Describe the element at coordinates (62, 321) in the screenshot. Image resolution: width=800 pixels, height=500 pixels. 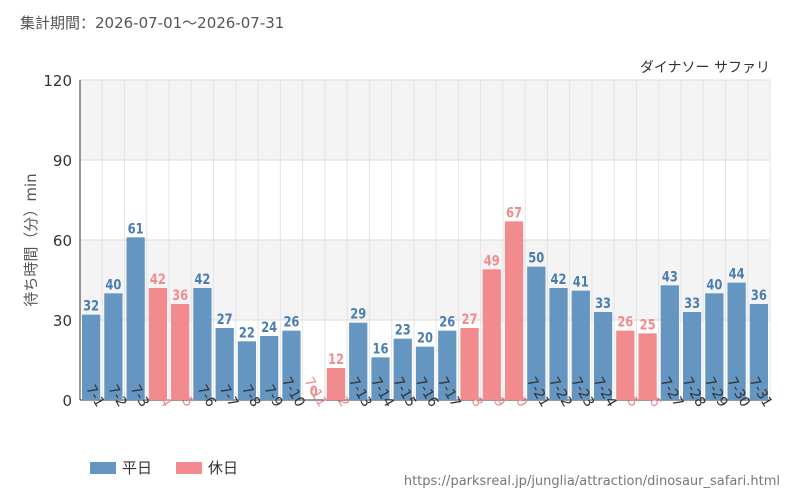
I see `y-tick-label: 30` at that location.